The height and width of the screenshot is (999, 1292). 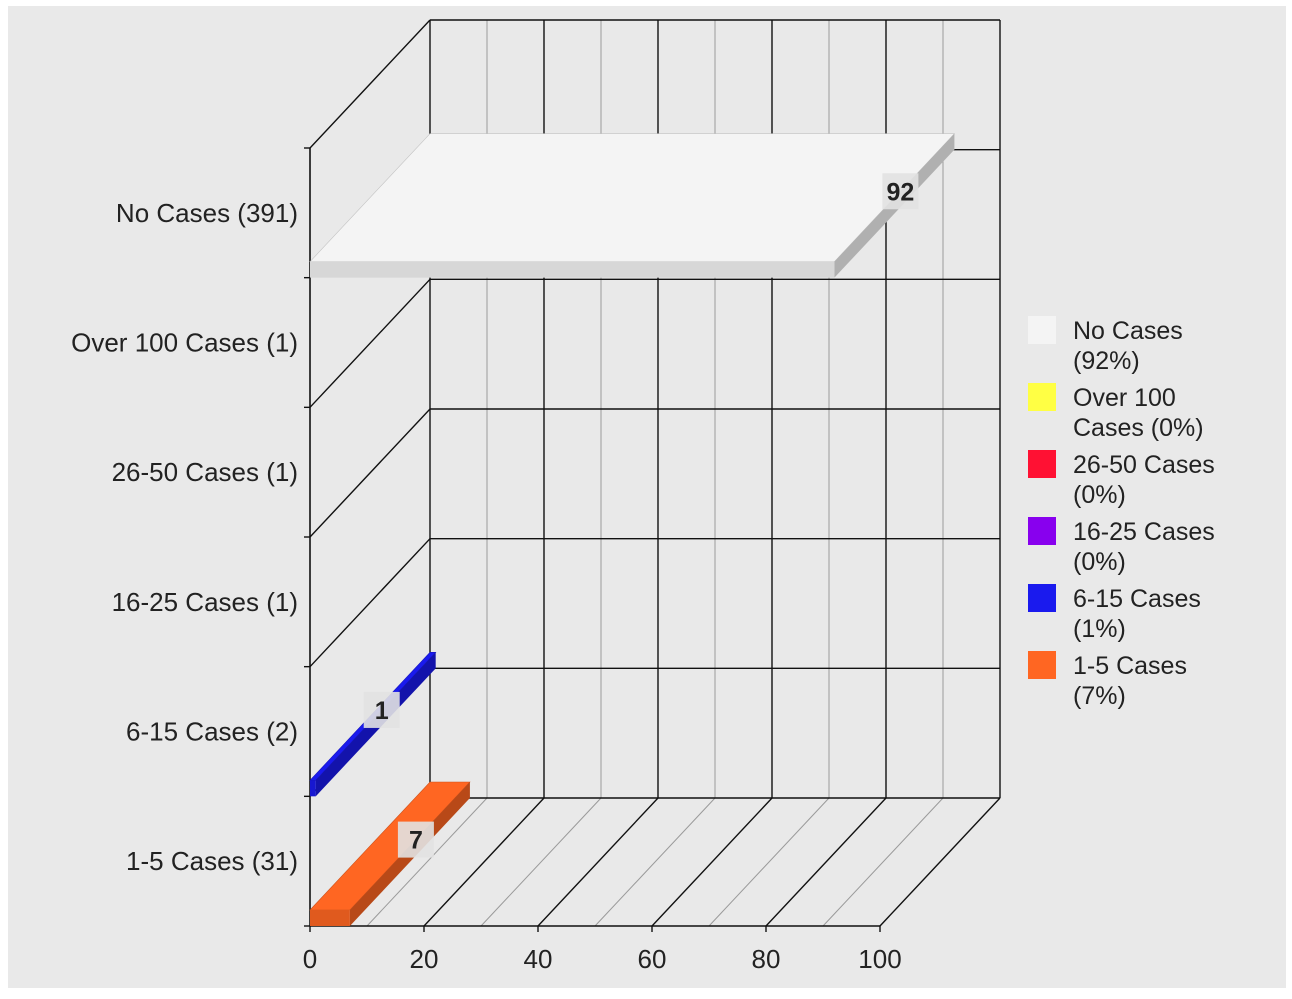 I want to click on category-label: No Cases (391), so click(x=207, y=213).